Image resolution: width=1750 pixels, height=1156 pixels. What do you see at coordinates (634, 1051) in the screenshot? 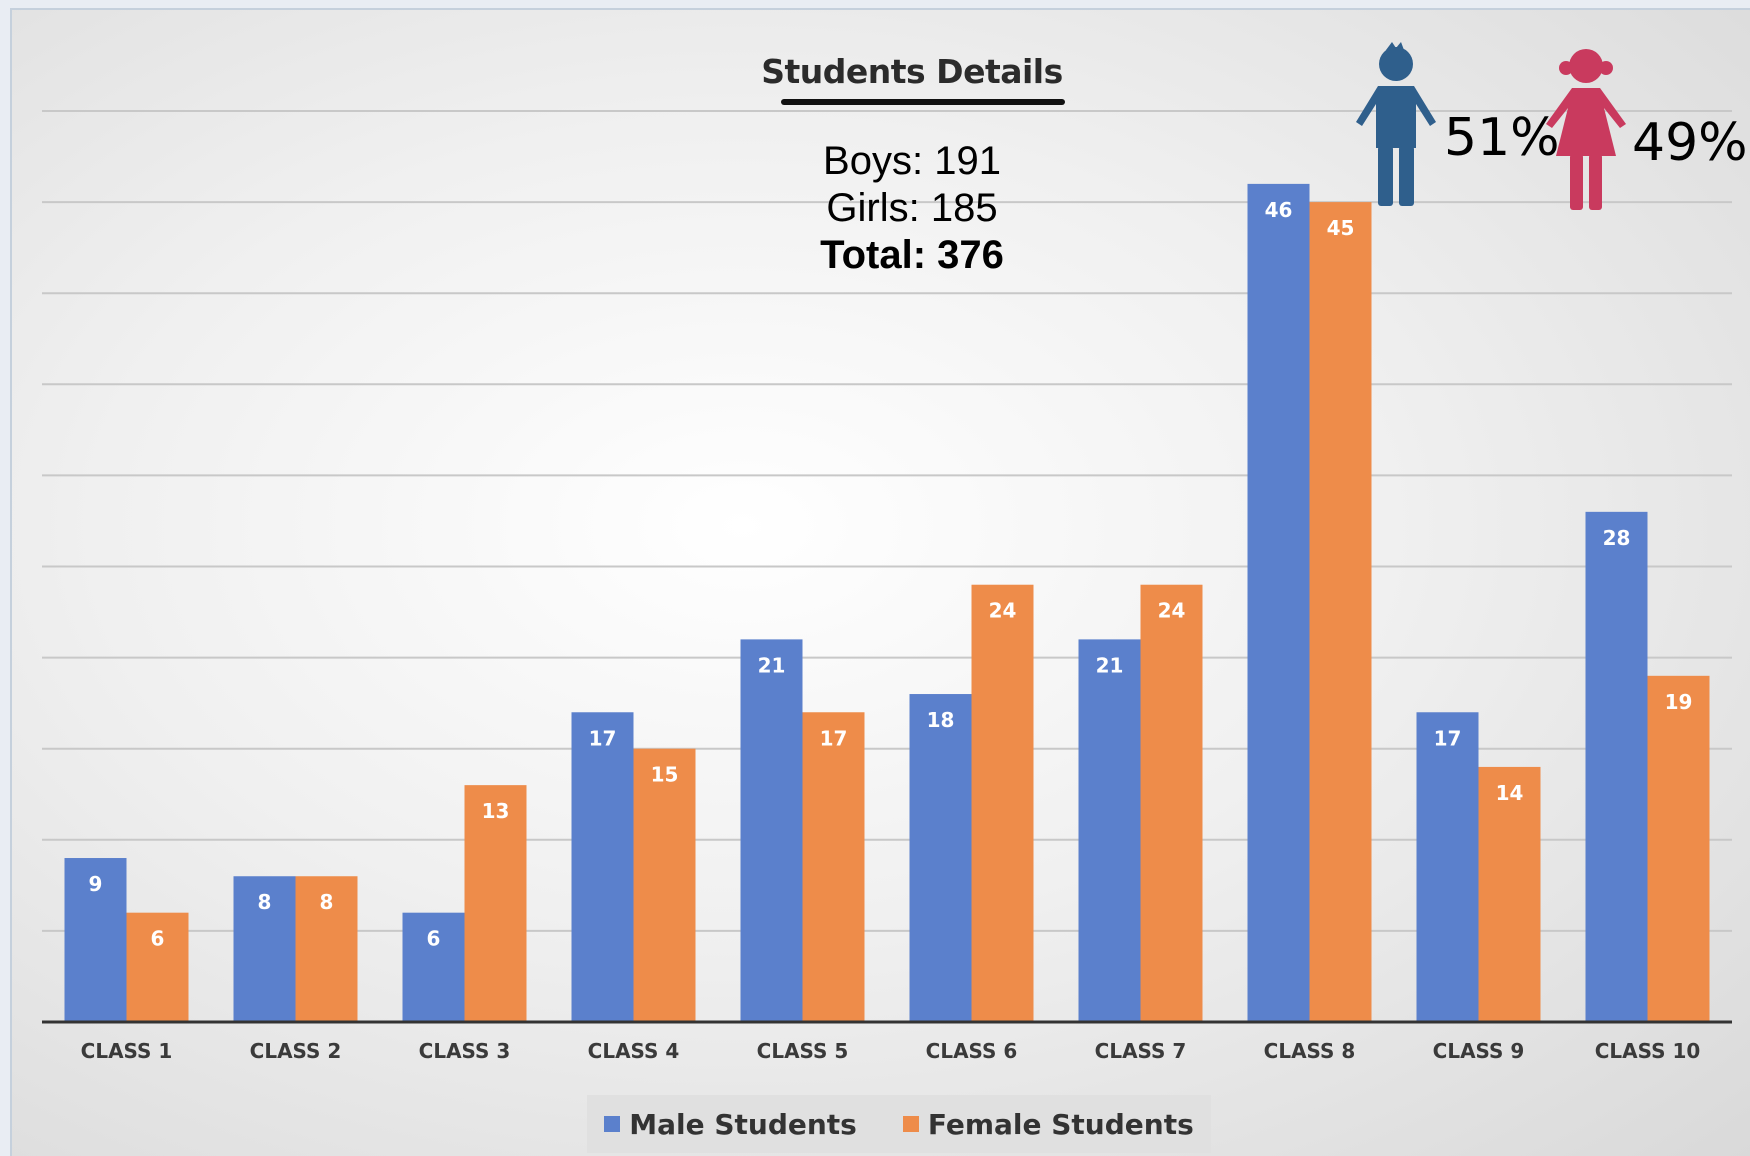
I see `category-label: CLASS 4` at bounding box center [634, 1051].